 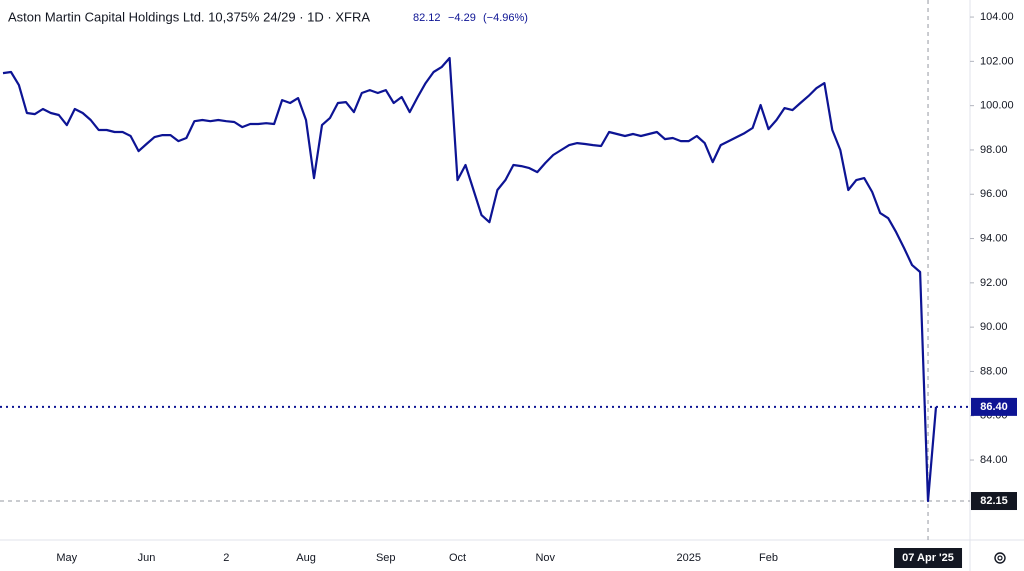 I want to click on change: −4.29, so click(x=462, y=18).